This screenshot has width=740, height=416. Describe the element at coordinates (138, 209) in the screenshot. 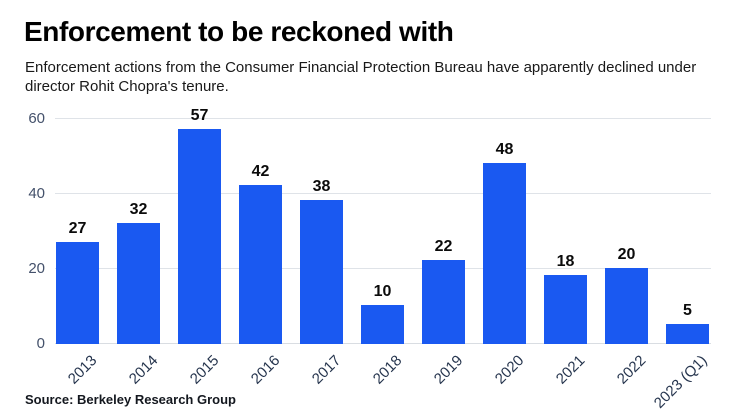

I see `bar-value-label: 32` at that location.